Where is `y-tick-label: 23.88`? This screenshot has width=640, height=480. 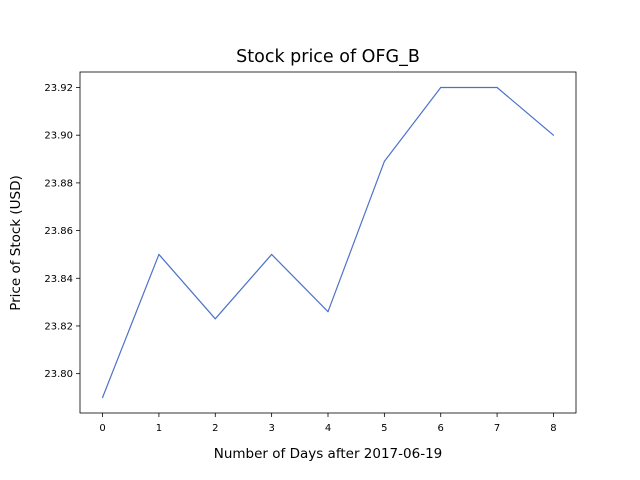 y-tick-label: 23.88 is located at coordinates (58, 183).